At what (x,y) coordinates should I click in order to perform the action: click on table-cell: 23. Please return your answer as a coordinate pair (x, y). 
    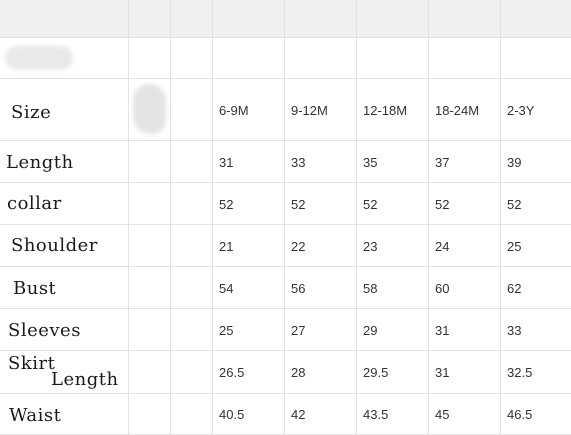
    Looking at the image, I should click on (370, 246).